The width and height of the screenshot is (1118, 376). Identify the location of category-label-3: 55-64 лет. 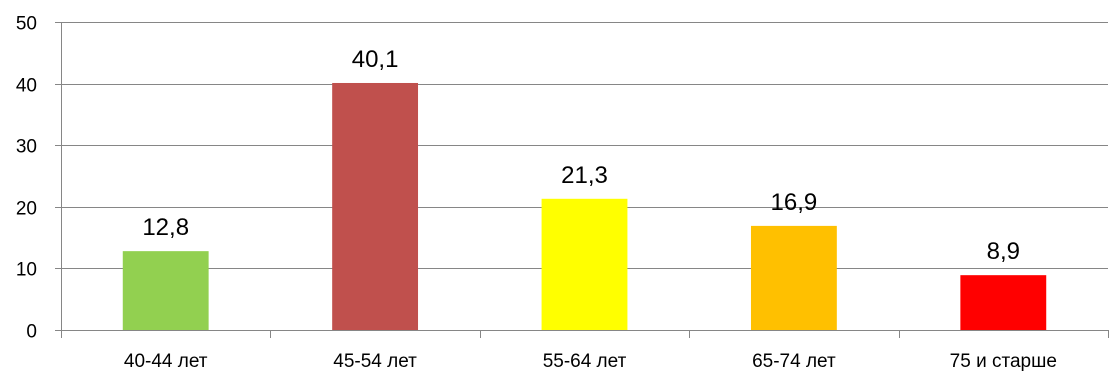
(585, 361).